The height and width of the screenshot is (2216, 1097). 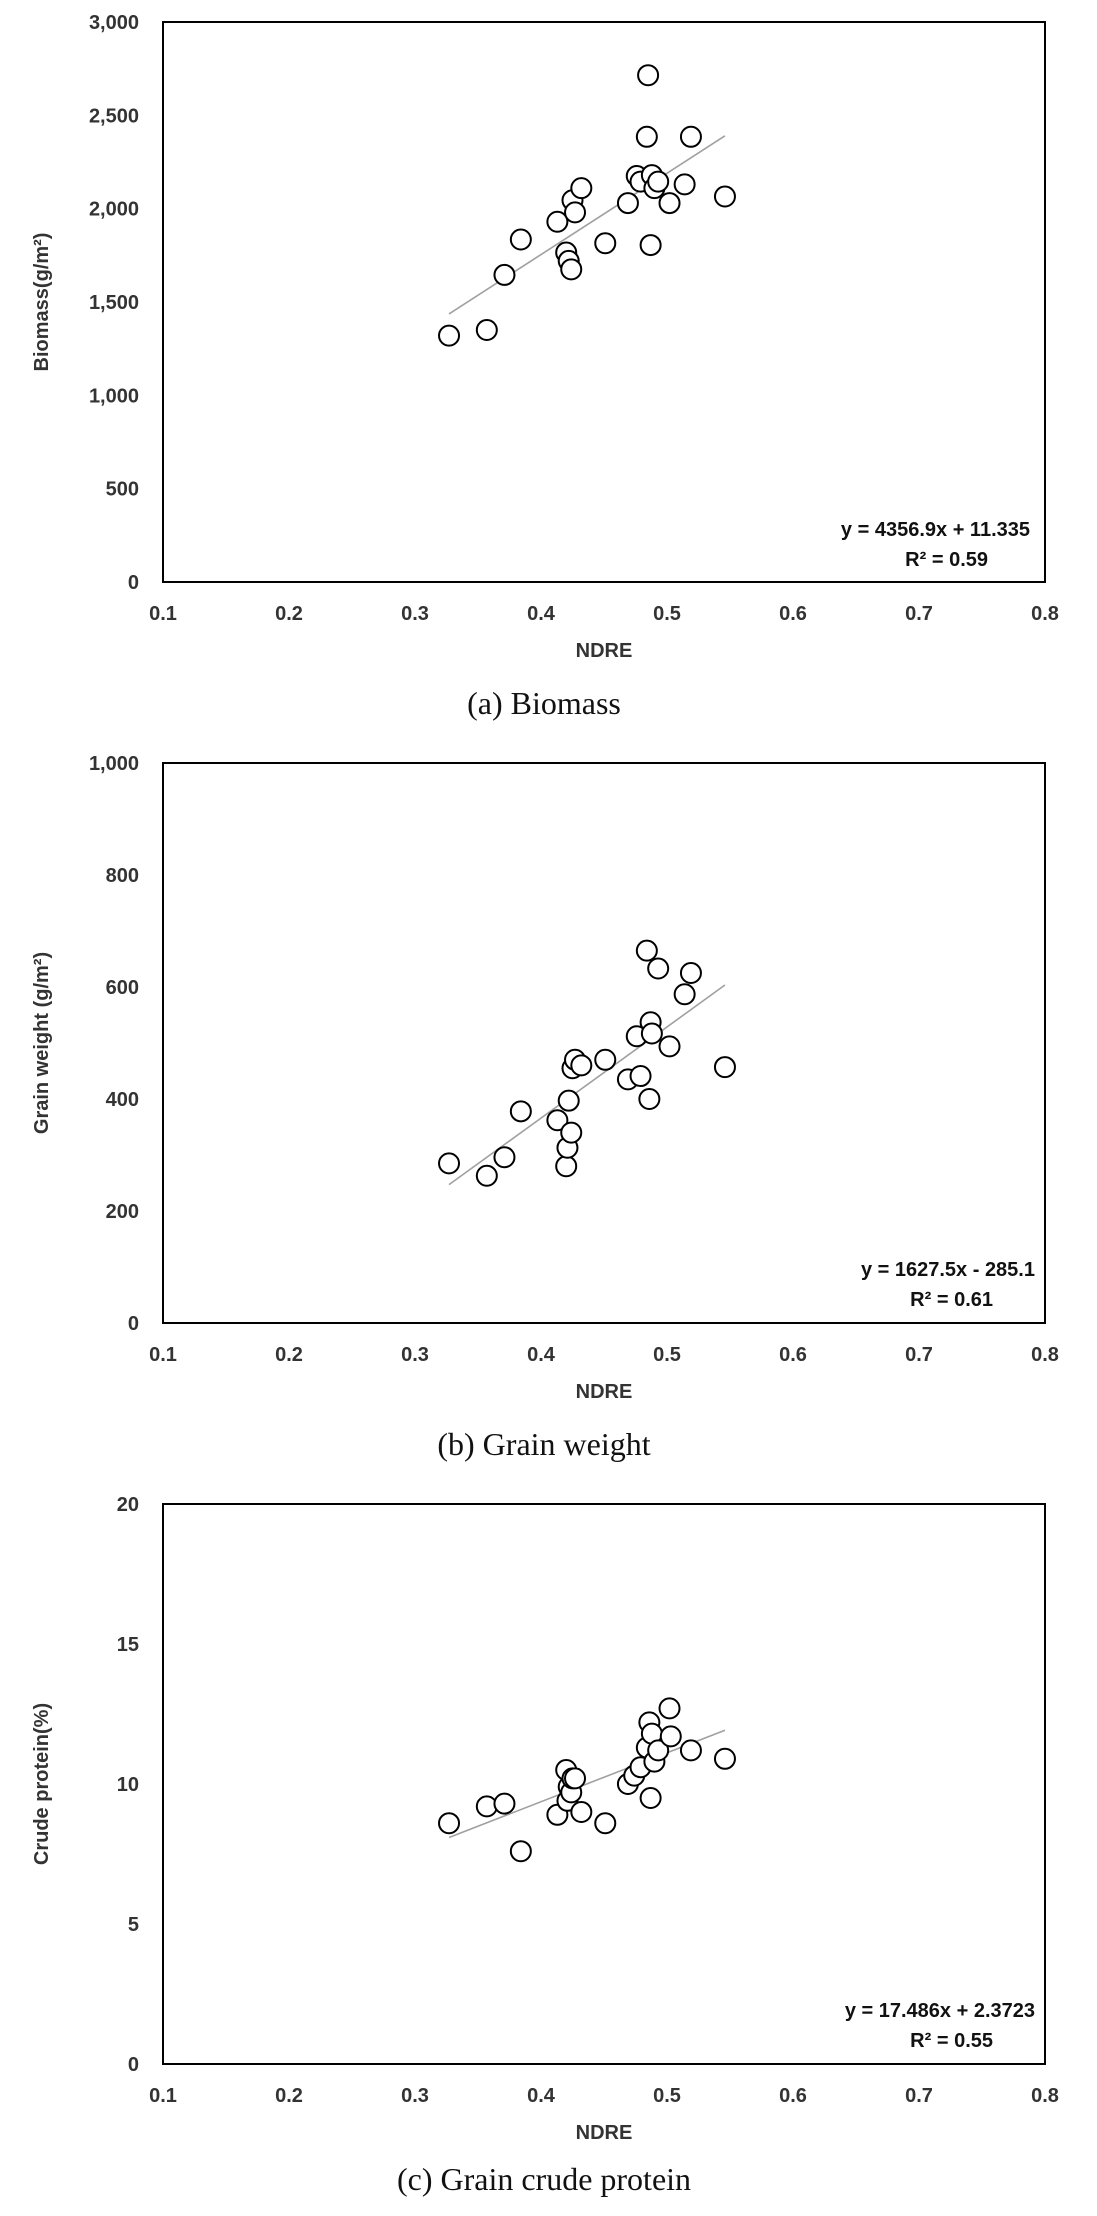 What do you see at coordinates (128, 1785) in the screenshot?
I see `y-tick-label: 10` at bounding box center [128, 1785].